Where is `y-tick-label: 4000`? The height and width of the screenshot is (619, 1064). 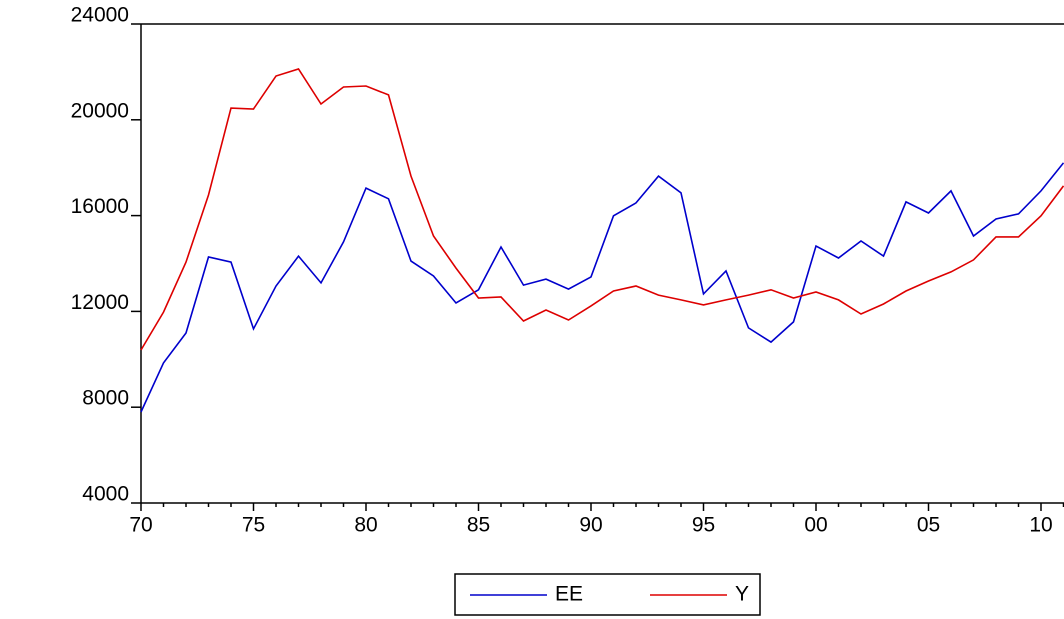 y-tick-label: 4000 is located at coordinates (105, 494).